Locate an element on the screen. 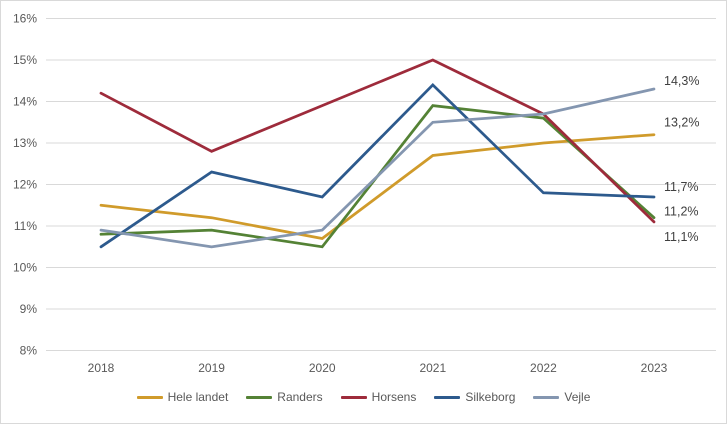 The width and height of the screenshot is (727, 424). legend-swatch-silkeborg is located at coordinates (447, 397).